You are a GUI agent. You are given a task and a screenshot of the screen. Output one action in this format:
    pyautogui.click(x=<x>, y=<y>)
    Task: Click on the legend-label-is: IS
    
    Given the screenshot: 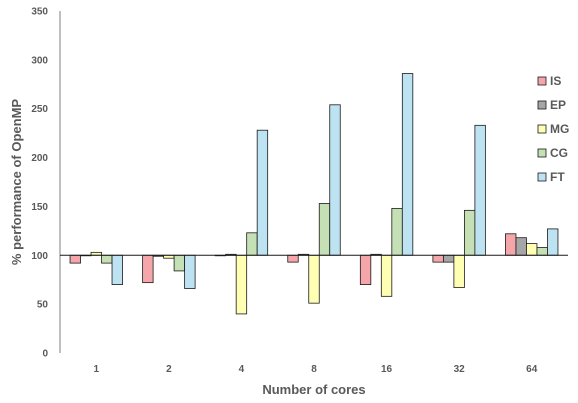 What is the action you would take?
    pyautogui.click(x=555, y=81)
    